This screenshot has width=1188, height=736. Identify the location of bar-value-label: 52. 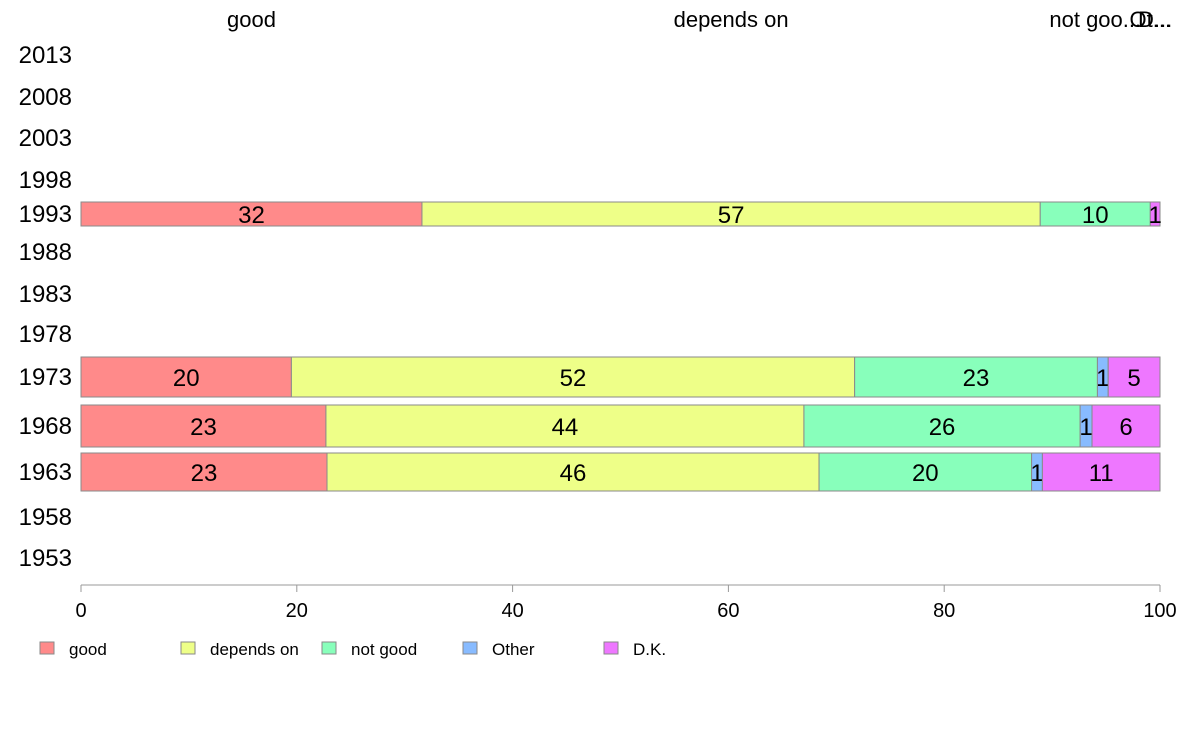
(573, 378).